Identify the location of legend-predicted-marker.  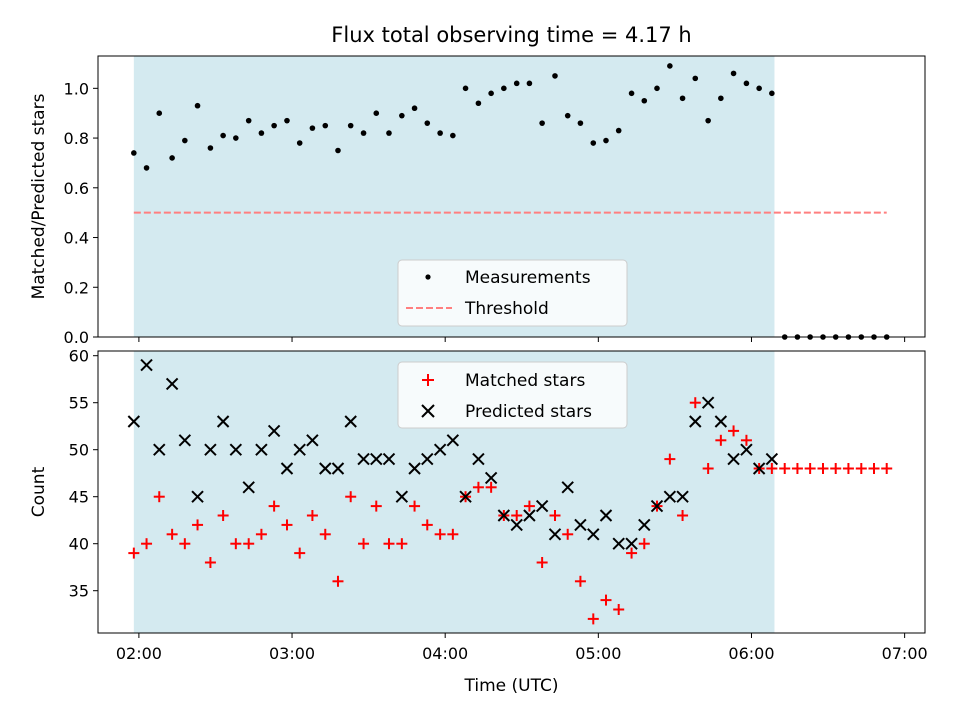
(428, 411).